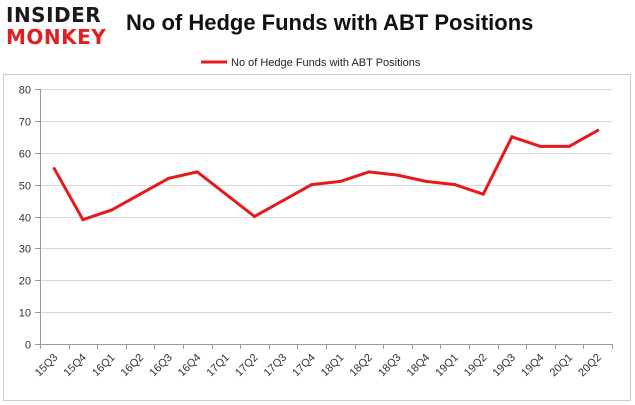 The image size is (635, 405). I want to click on y-tick-label: 60, so click(25, 155).